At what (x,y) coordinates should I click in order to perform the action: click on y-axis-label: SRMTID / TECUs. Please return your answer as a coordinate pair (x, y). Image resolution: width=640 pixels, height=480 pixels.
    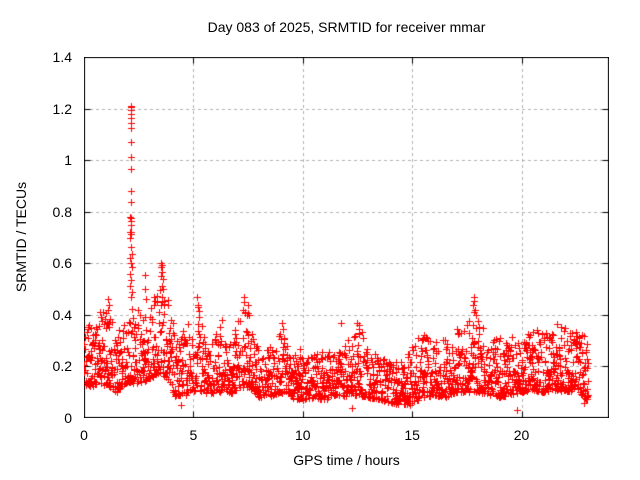
    Looking at the image, I should click on (21, 237).